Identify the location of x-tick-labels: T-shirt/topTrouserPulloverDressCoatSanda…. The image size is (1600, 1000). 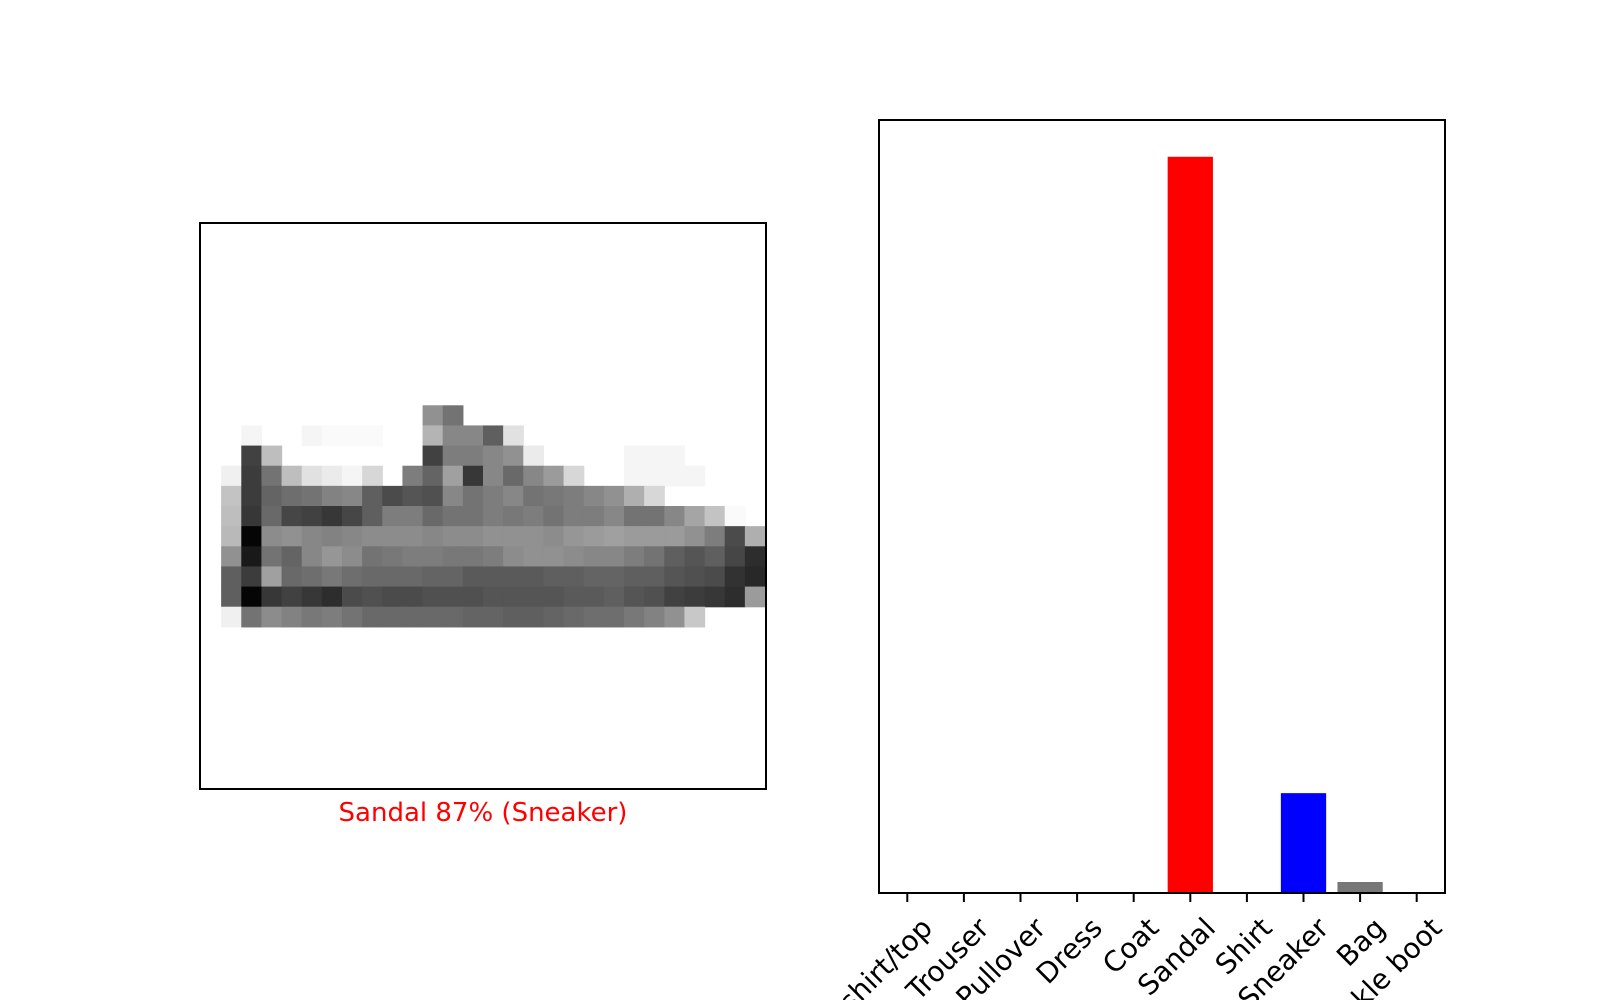
(1131, 955).